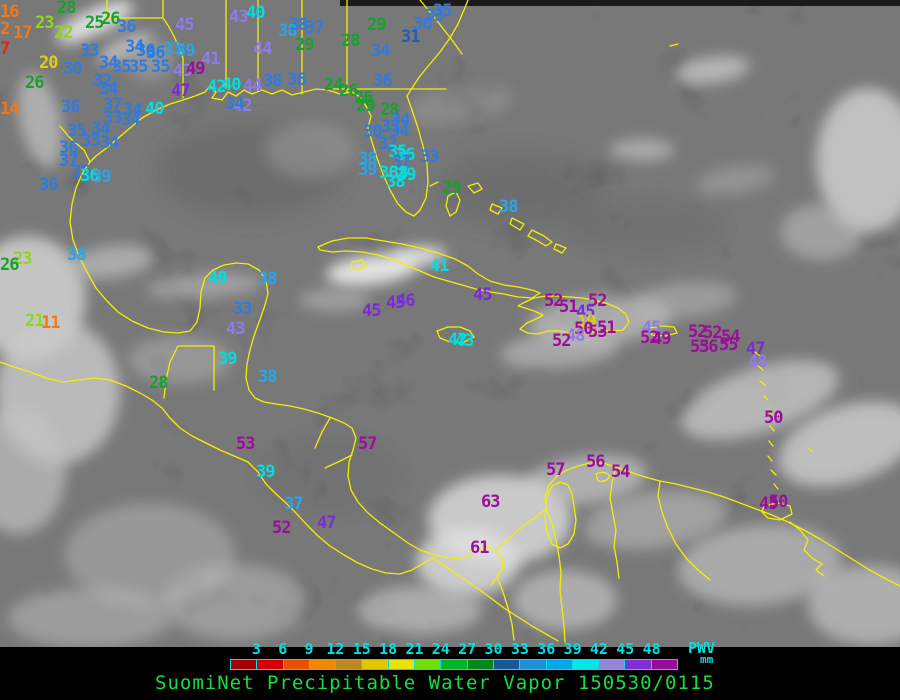  Describe the element at coordinates (264, 108) in the screenshot. I see `coastline-us-gulf-florida` at that location.